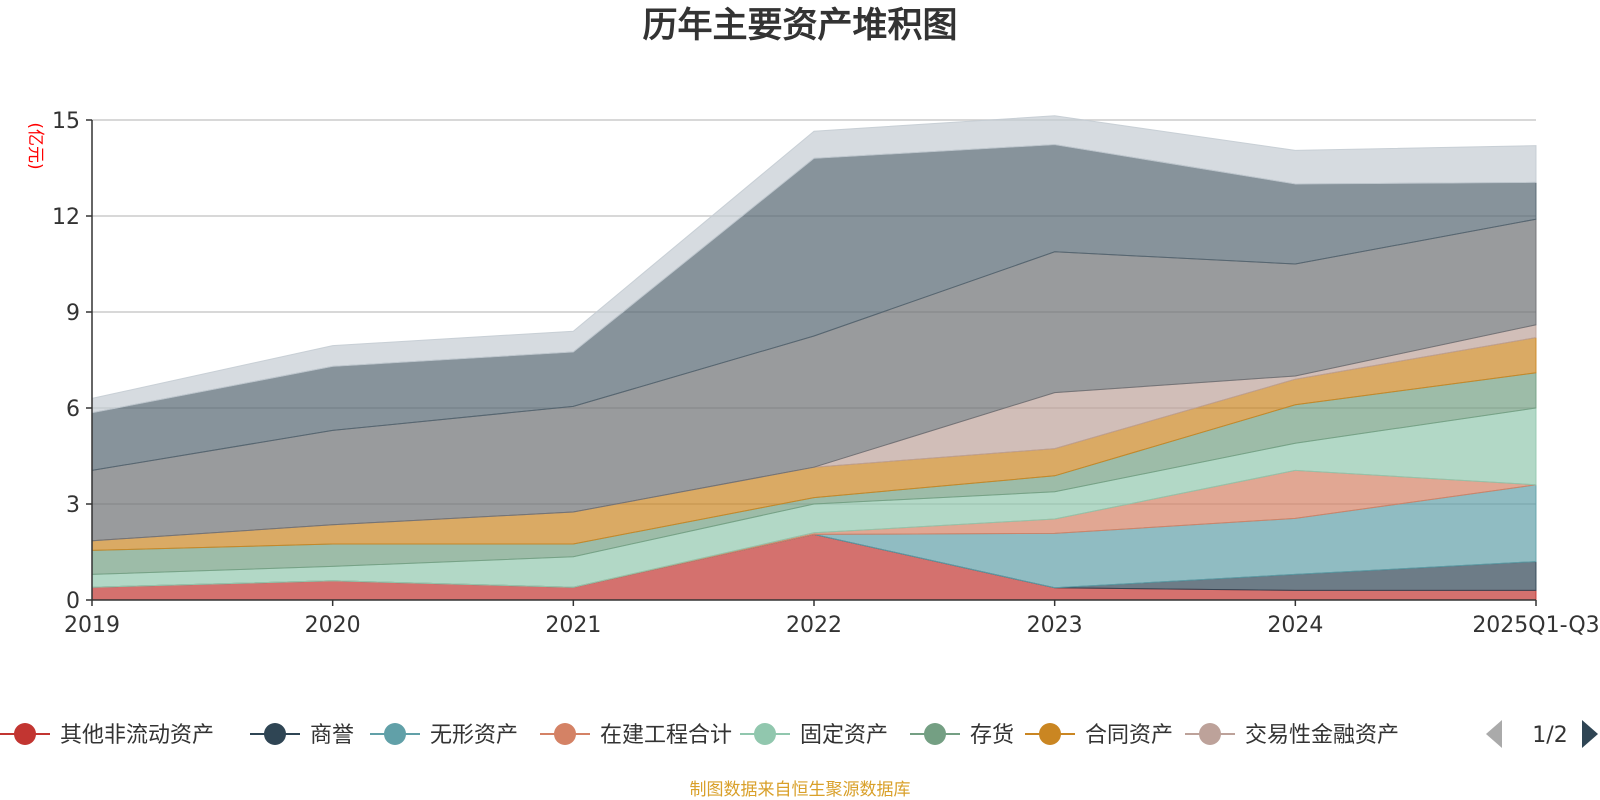 The width and height of the screenshot is (1600, 800). I want to click on legend-label: 交易性金融资产, so click(1322, 735).